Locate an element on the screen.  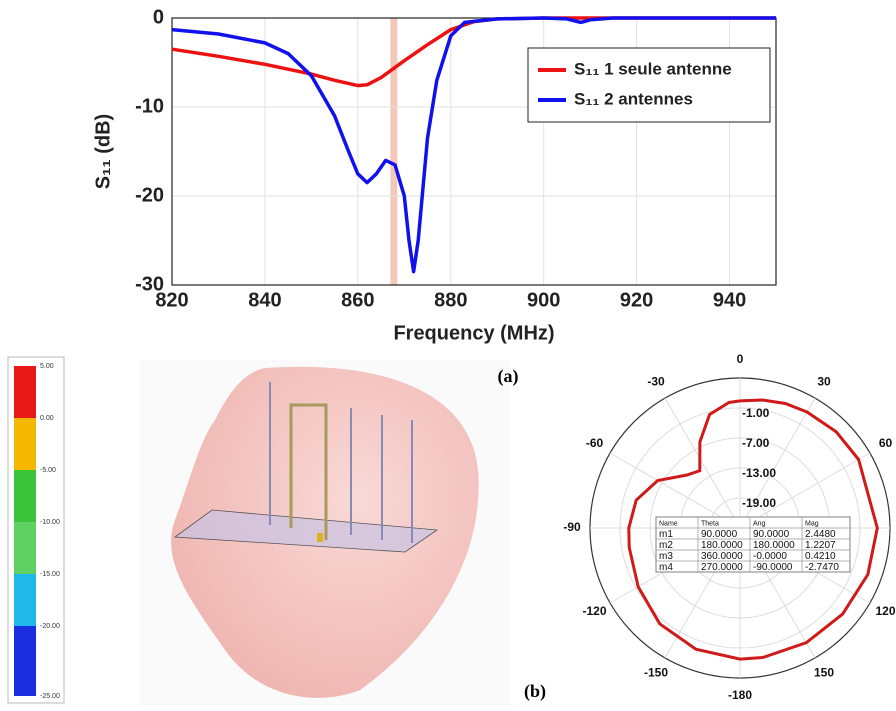
x-tick-label: 840 is located at coordinates (264, 300).